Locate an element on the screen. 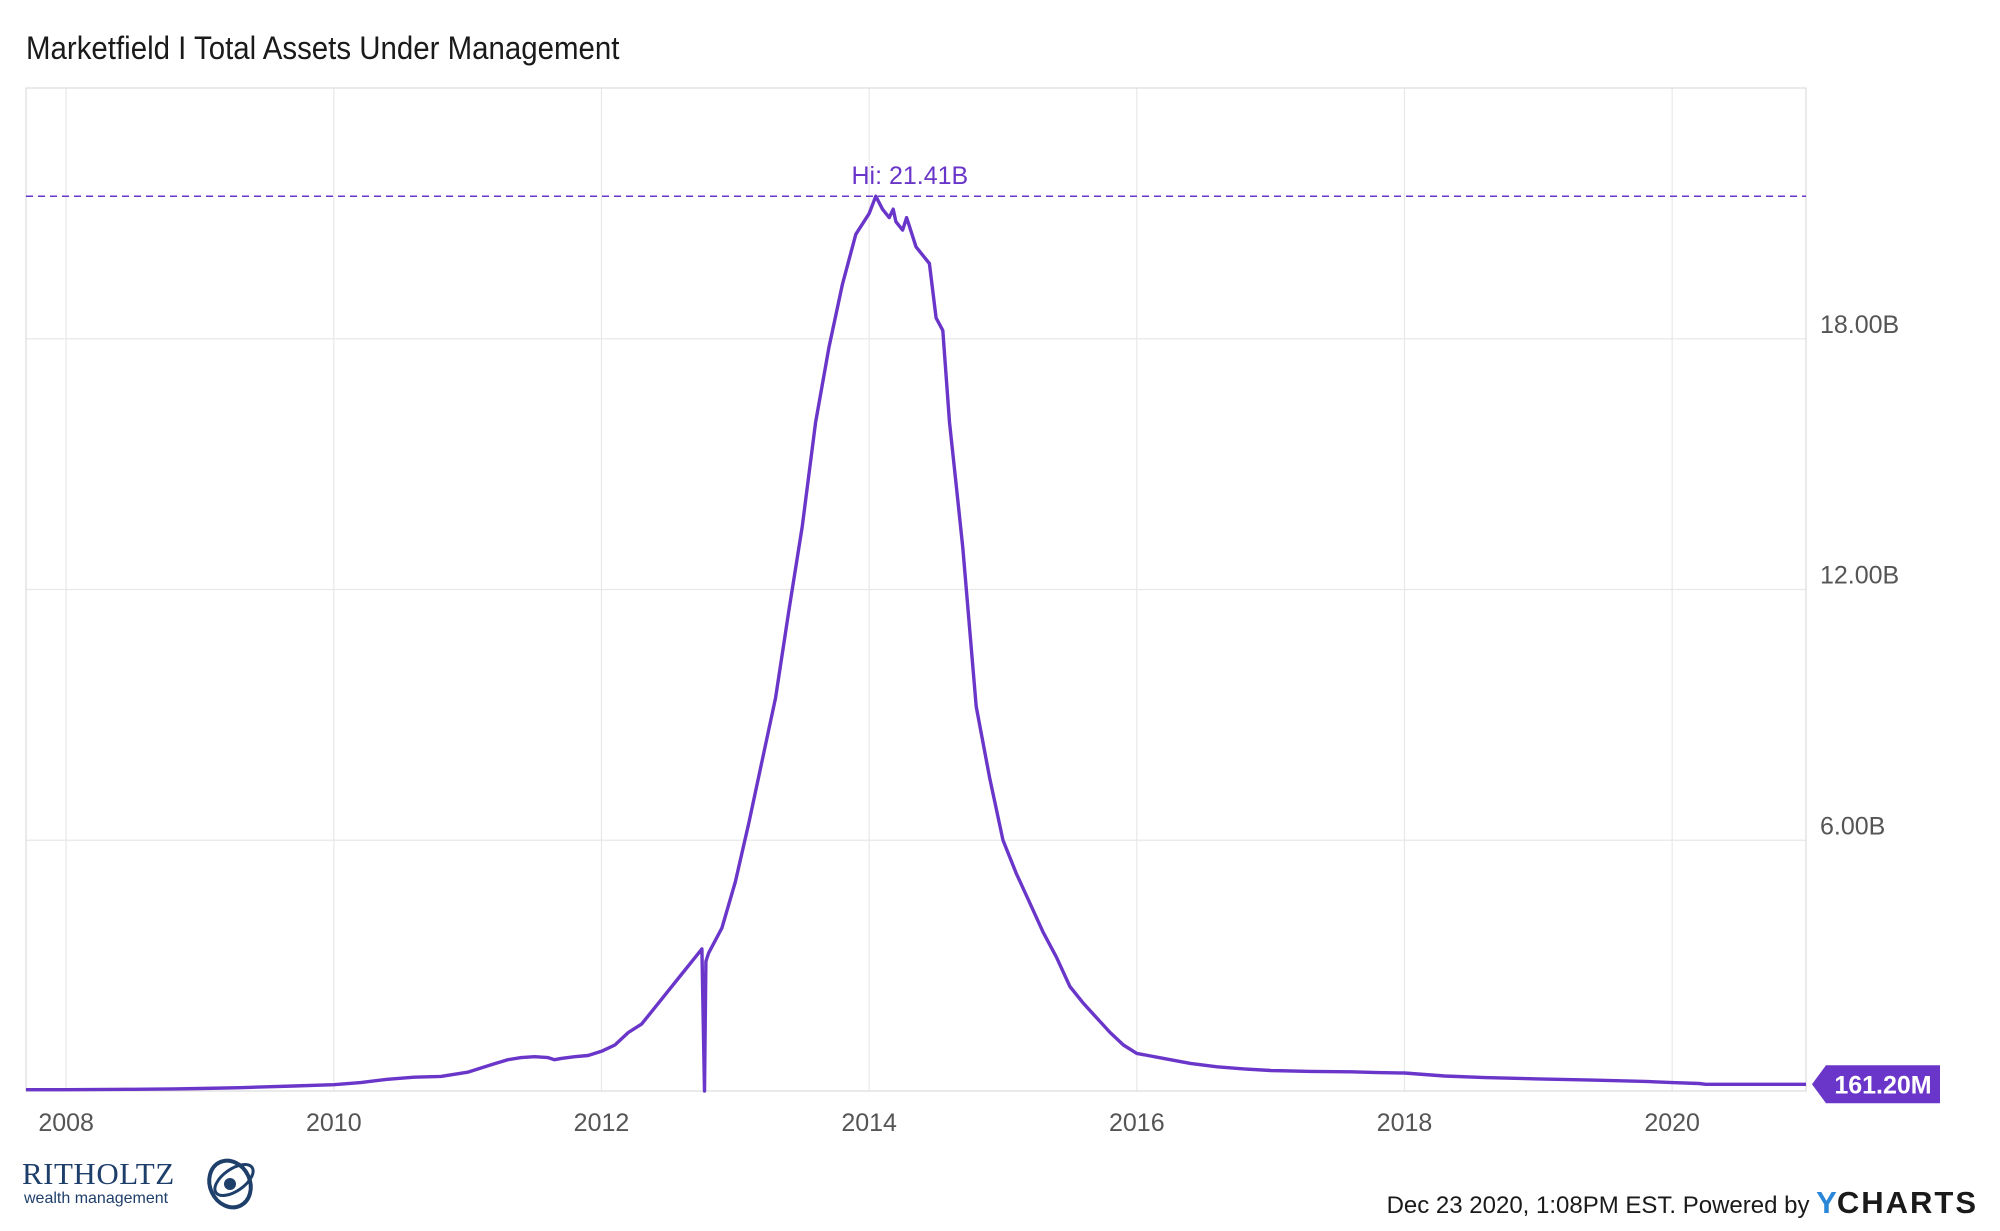 This screenshot has height=1231, width=2000. y-tick-label: 6.00B is located at coordinates (1852, 826).